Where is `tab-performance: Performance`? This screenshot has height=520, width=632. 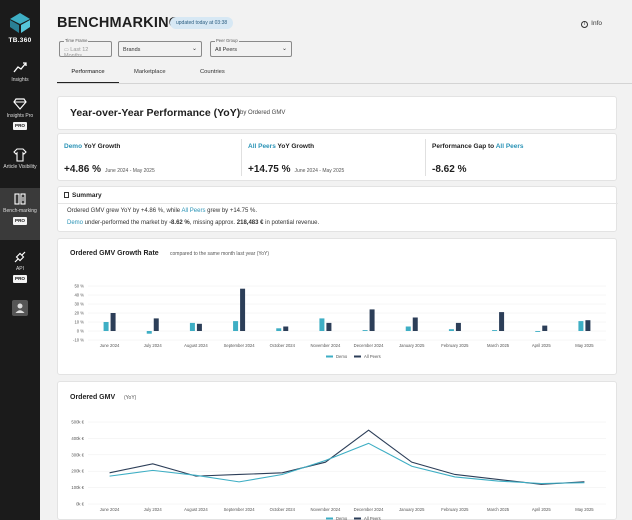 tab-performance: Performance is located at coordinates (88, 76).